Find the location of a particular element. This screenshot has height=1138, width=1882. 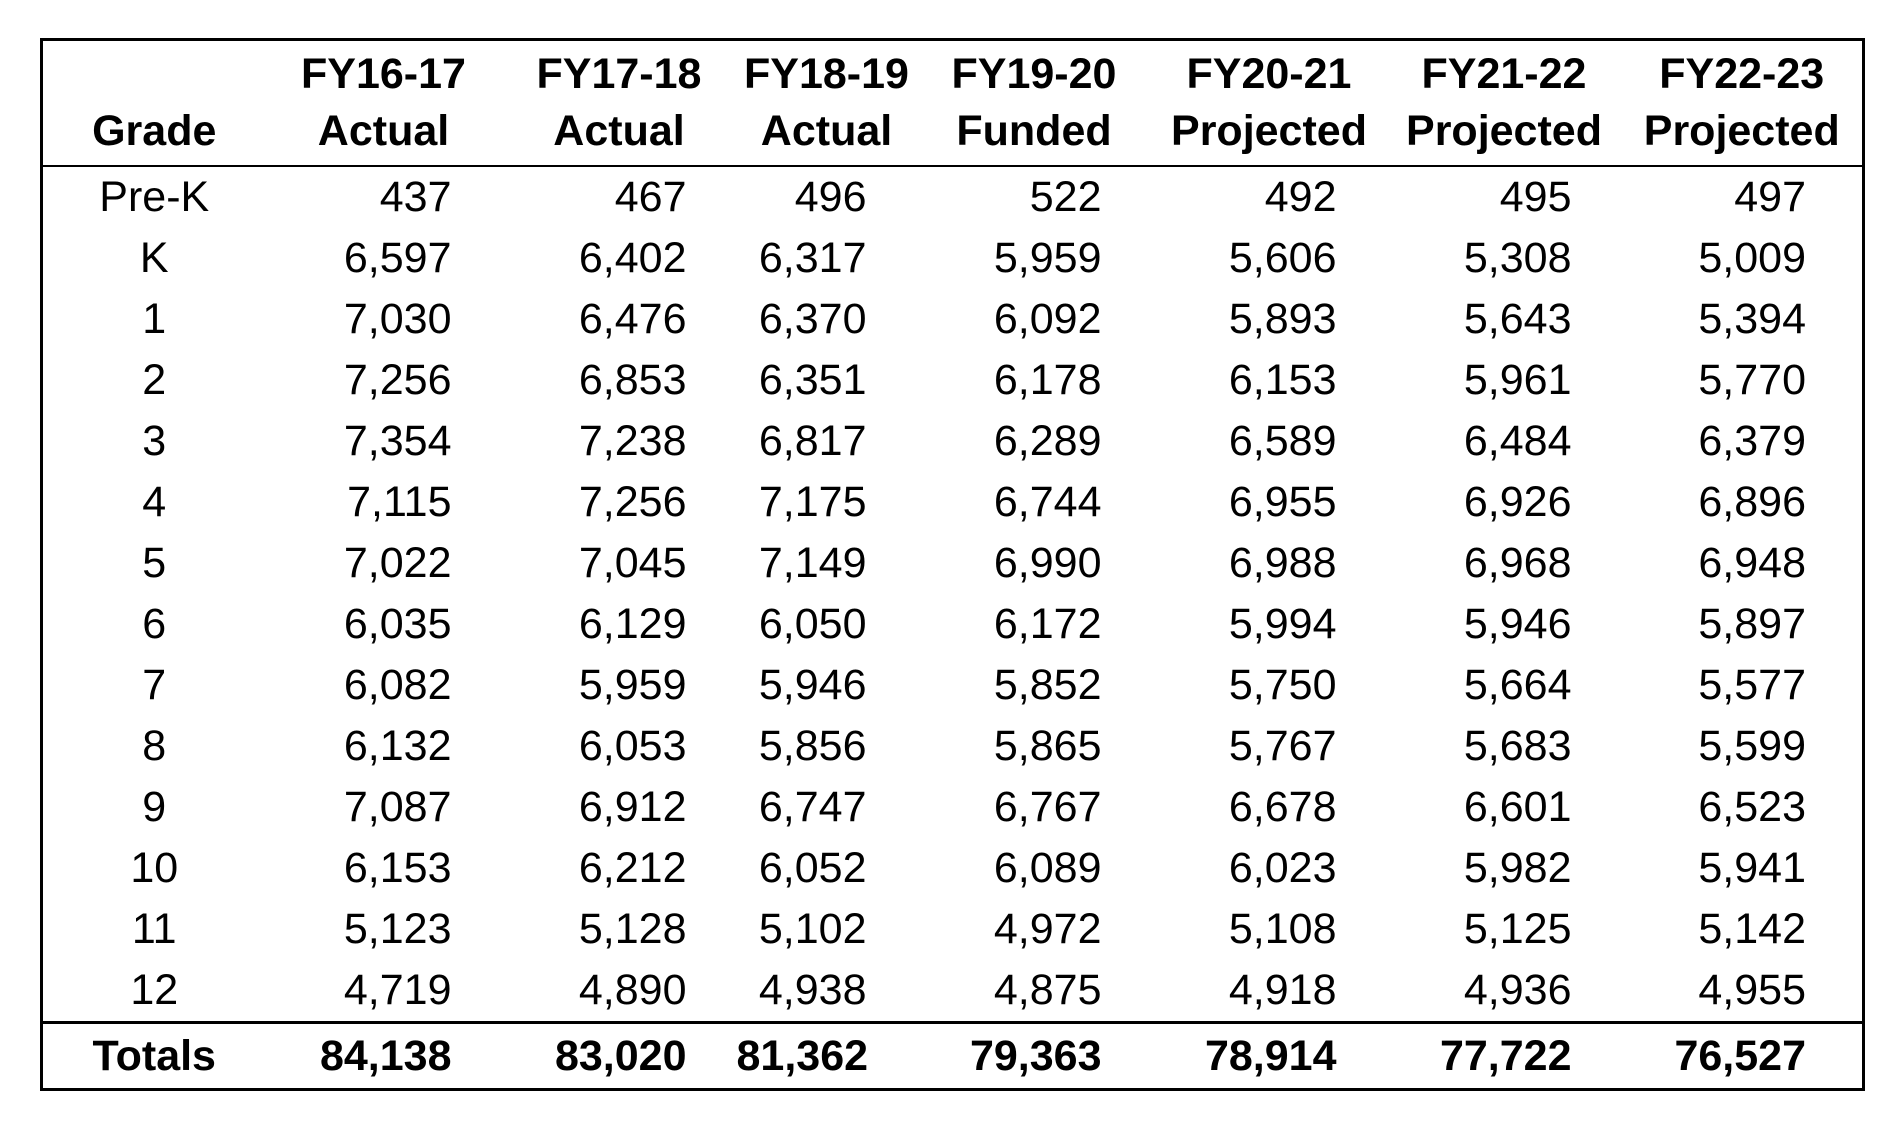

value-cell: 6,402 is located at coordinates (632, 258).